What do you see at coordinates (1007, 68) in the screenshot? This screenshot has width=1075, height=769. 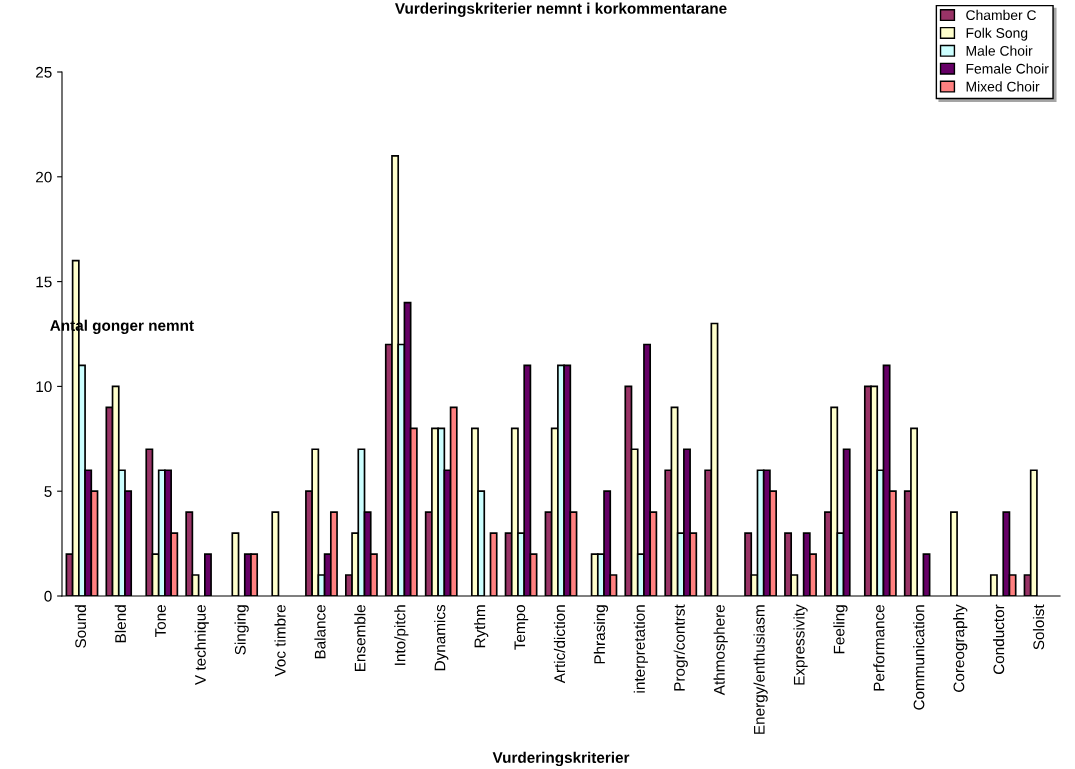 I see `legend-label: Female Choir` at bounding box center [1007, 68].